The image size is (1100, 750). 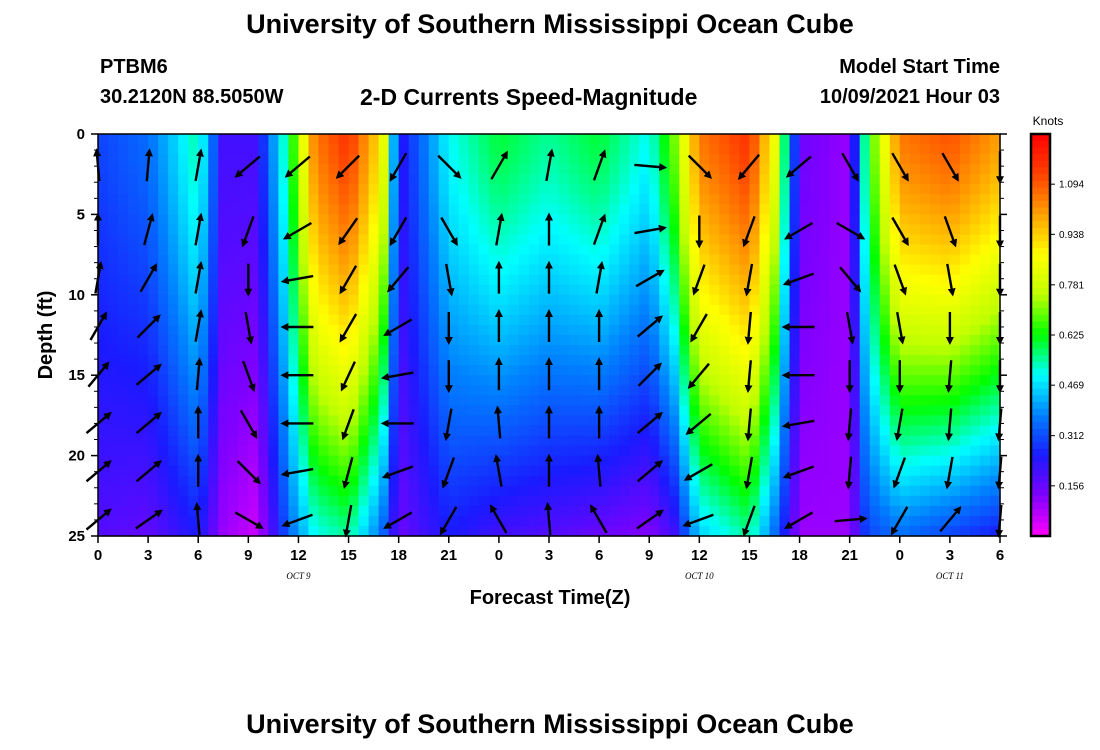 I want to click on x-tick-label: 9, so click(x=248, y=555).